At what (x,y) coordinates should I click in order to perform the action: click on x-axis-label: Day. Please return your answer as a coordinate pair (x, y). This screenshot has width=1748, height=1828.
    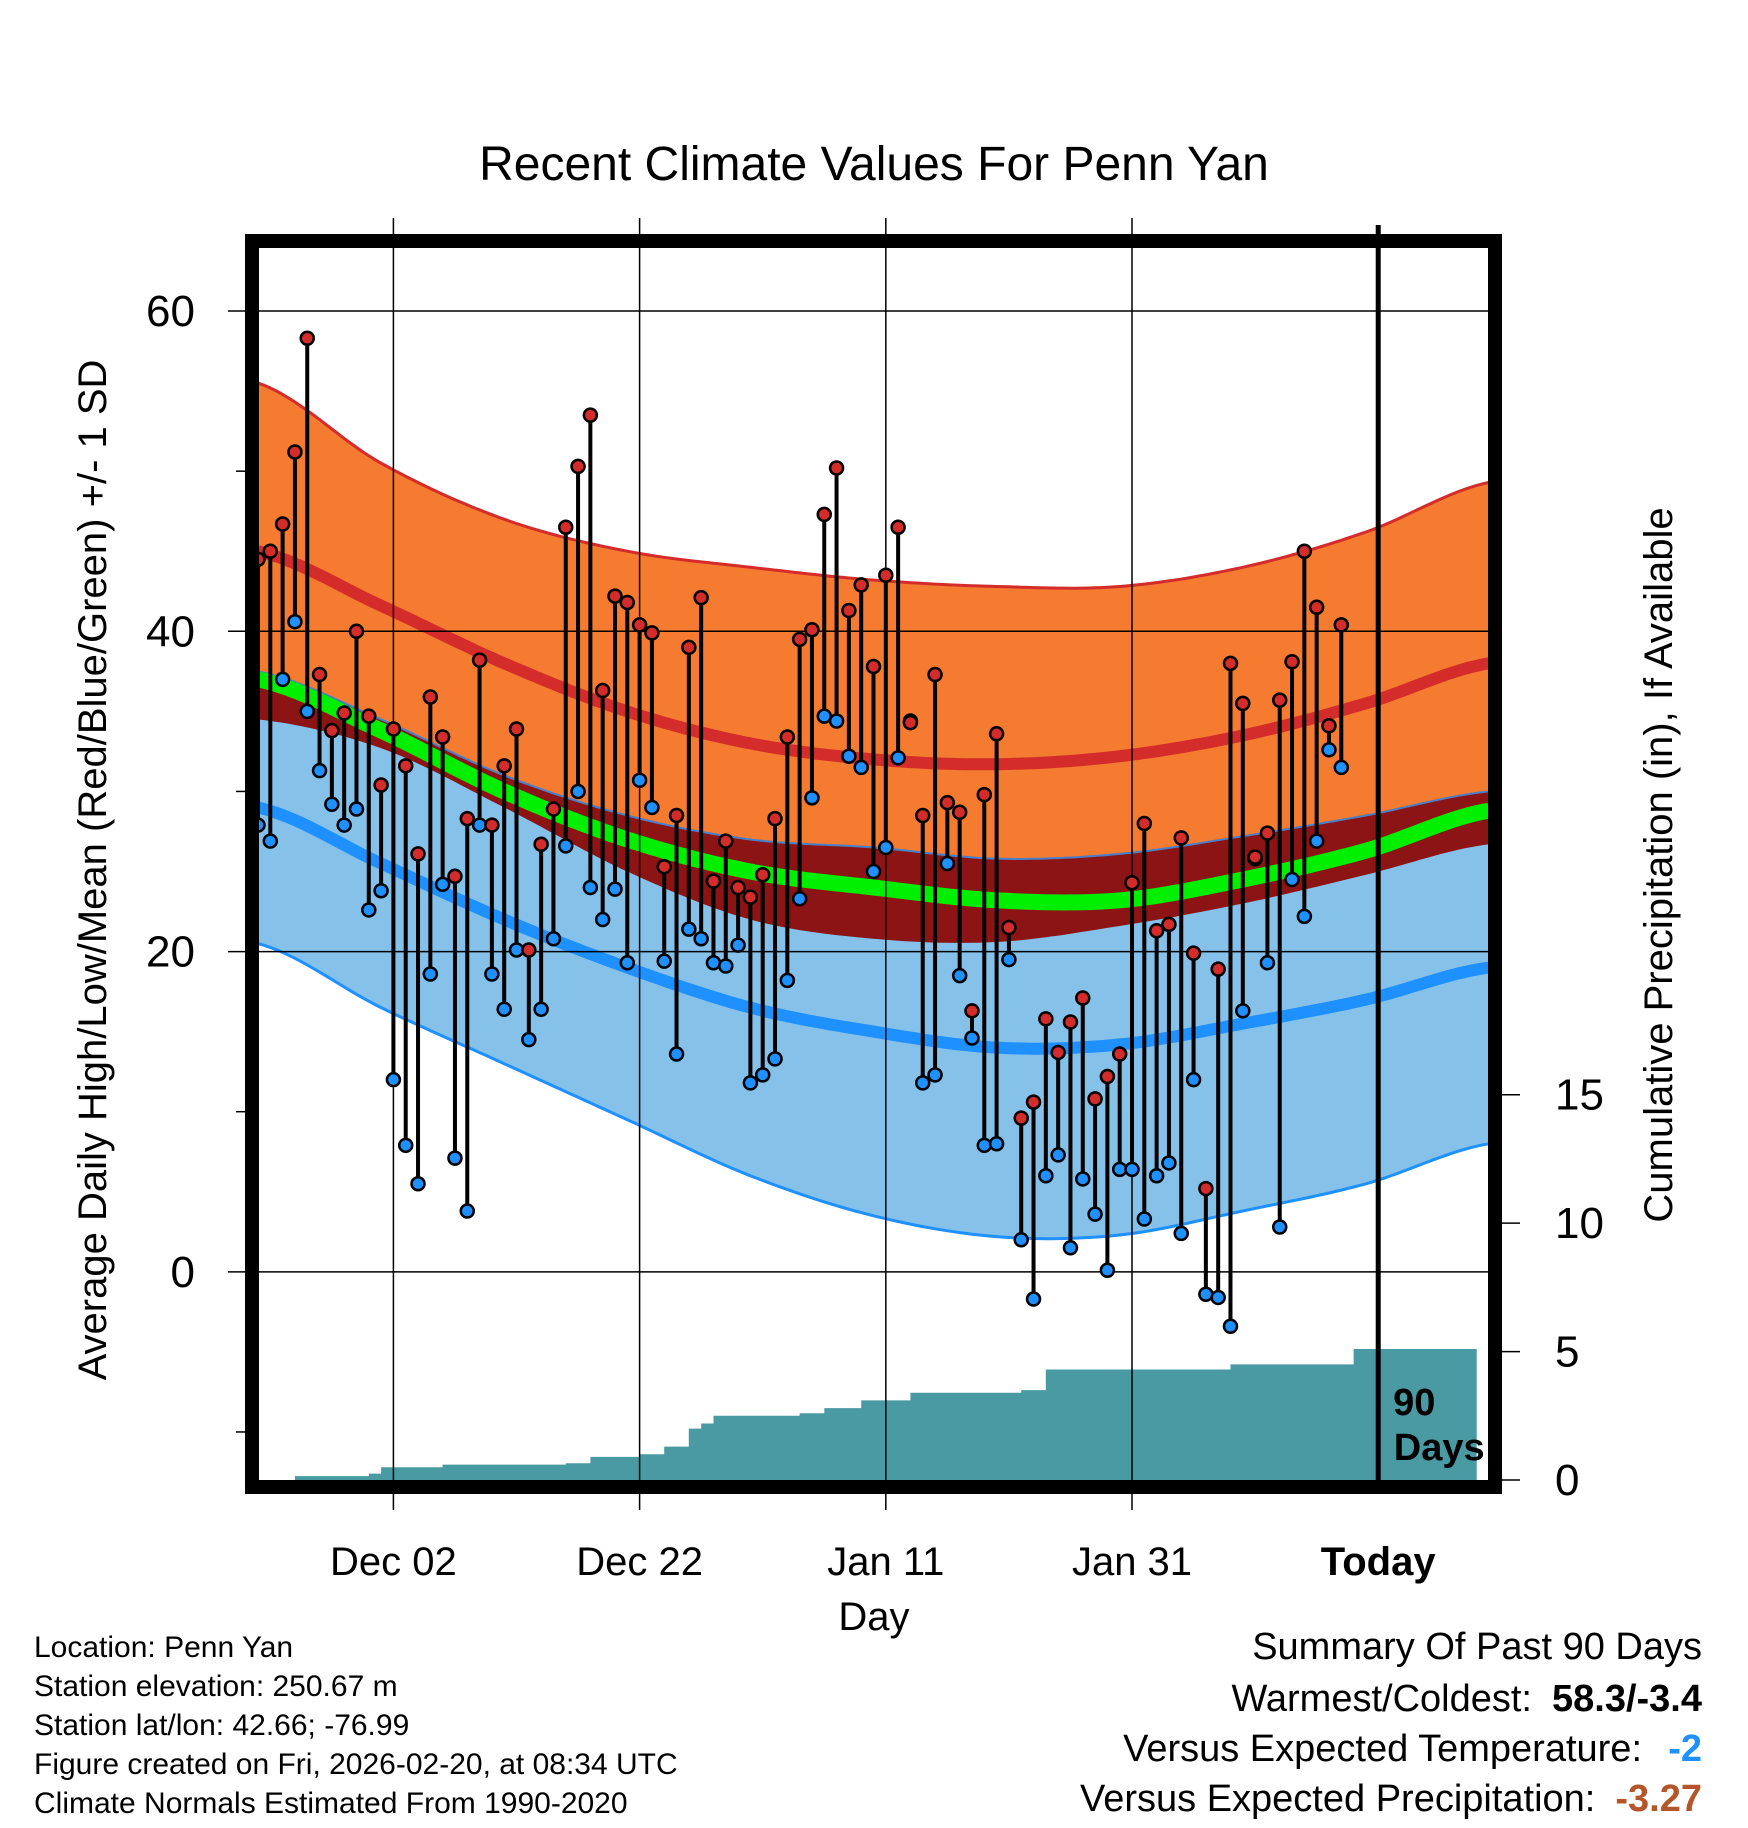
    Looking at the image, I should click on (873, 1617).